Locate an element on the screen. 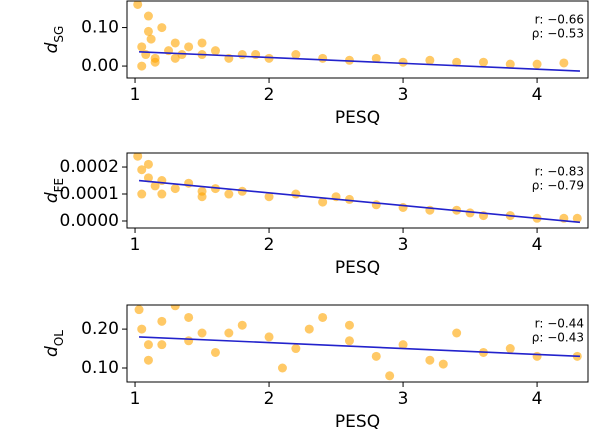 This screenshot has width=601, height=442. annotation: r: −0.44 is located at coordinates (559, 324).